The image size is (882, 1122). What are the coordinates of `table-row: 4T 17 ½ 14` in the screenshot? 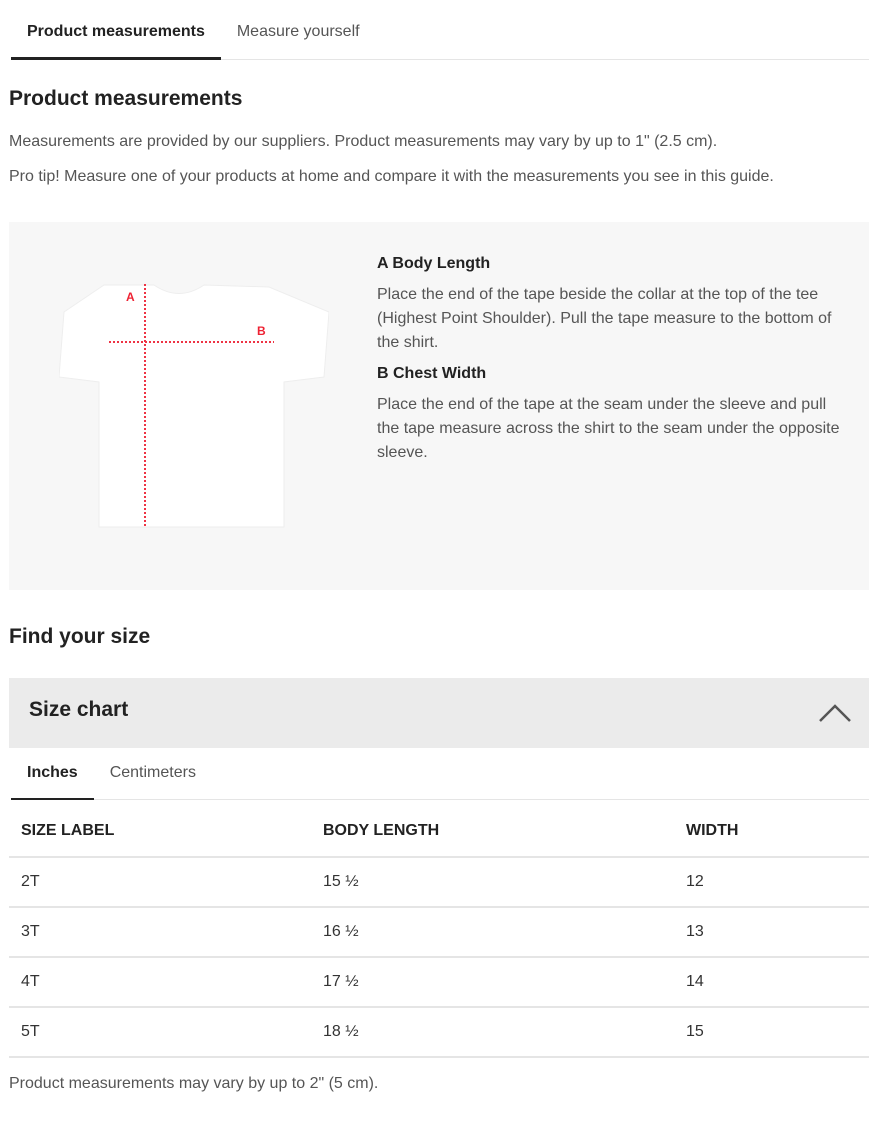 It's located at (439, 982).